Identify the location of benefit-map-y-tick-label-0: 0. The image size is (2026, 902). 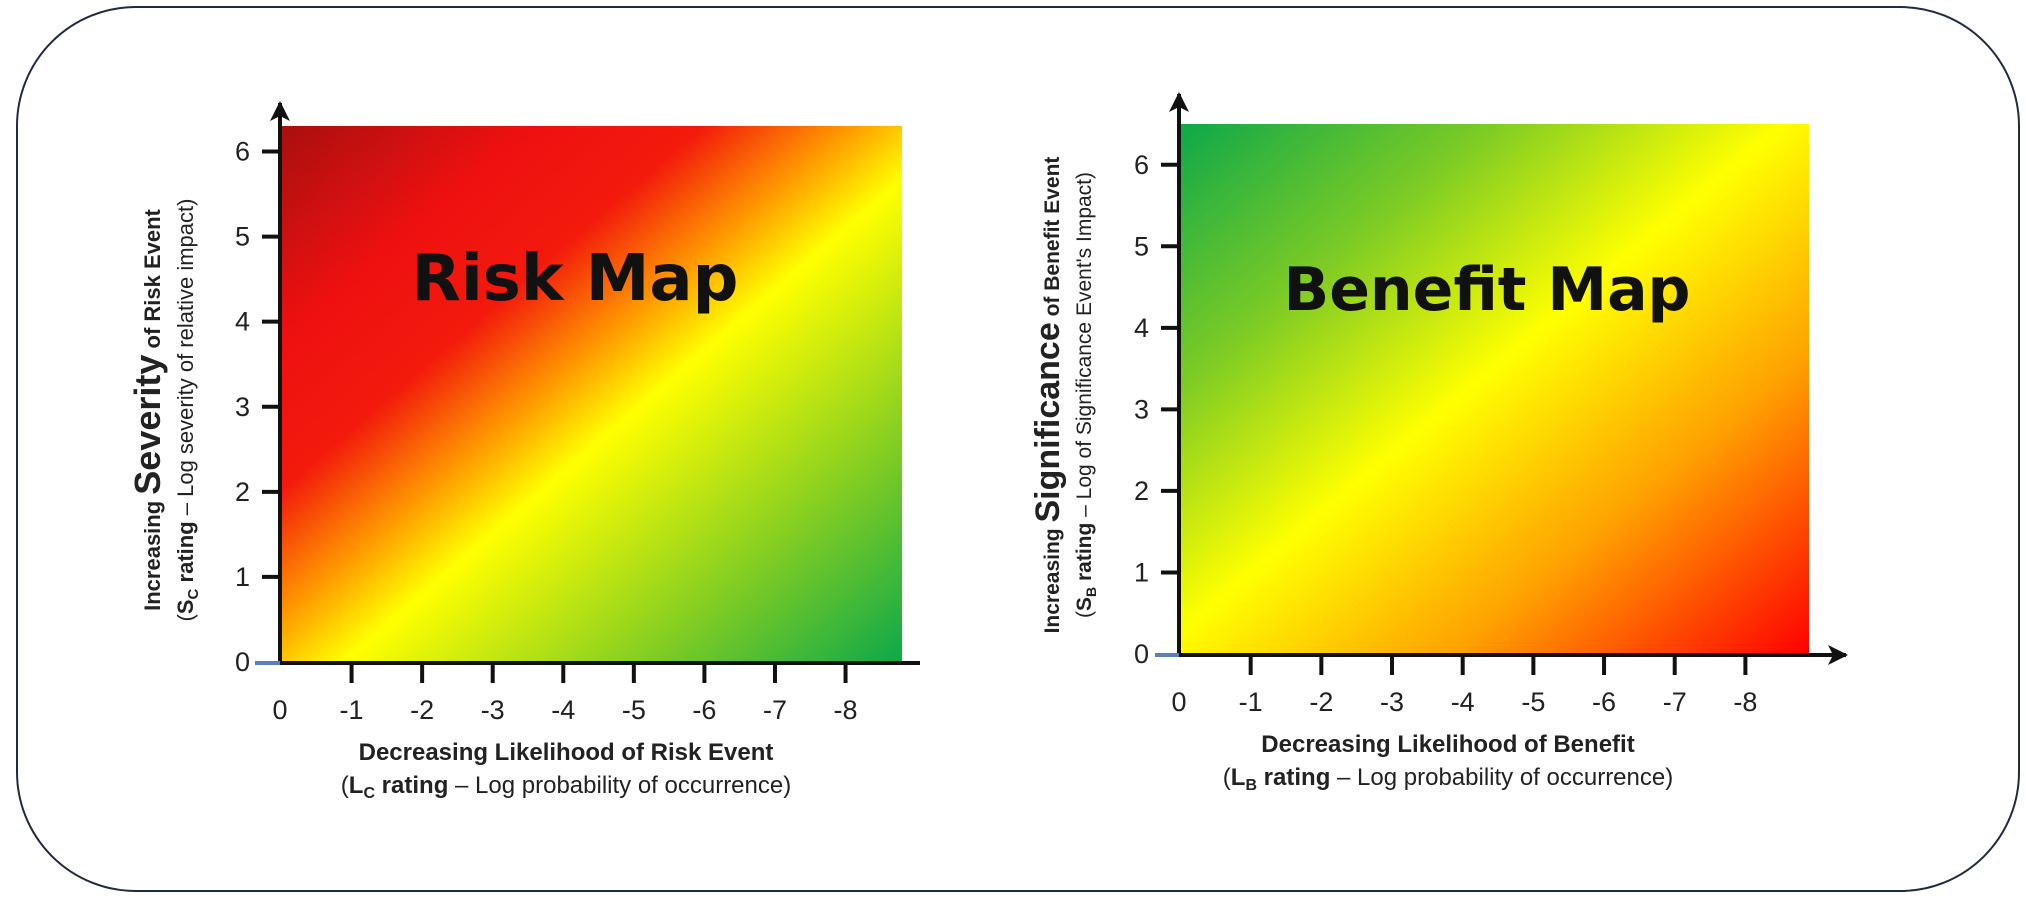
(1141, 654).